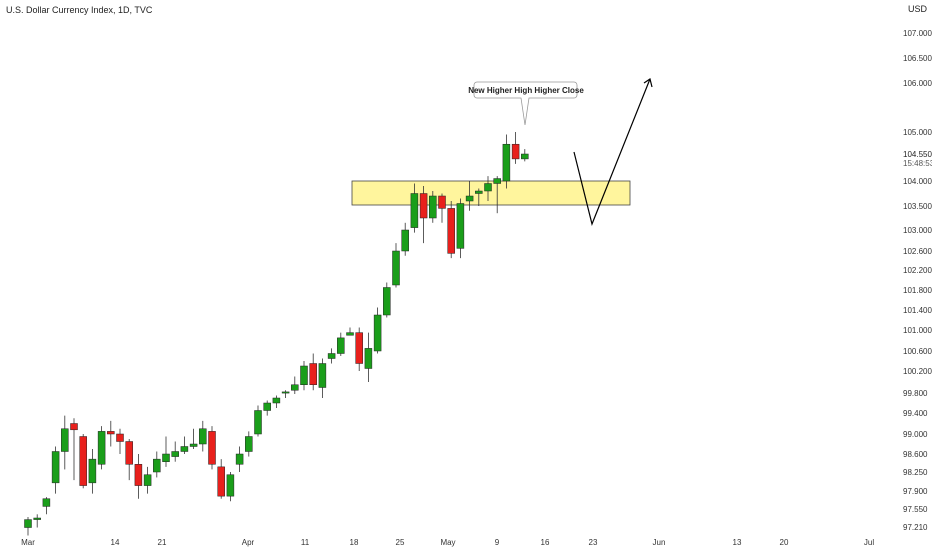 The height and width of the screenshot is (550, 932). I want to click on date-tick-label: 18, so click(354, 542).